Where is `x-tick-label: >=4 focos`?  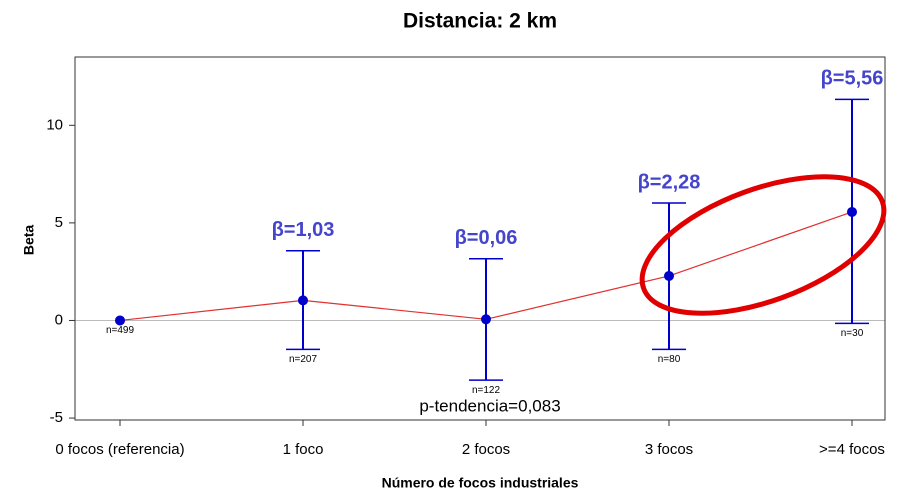
x-tick-label: >=4 focos is located at coordinates (852, 449).